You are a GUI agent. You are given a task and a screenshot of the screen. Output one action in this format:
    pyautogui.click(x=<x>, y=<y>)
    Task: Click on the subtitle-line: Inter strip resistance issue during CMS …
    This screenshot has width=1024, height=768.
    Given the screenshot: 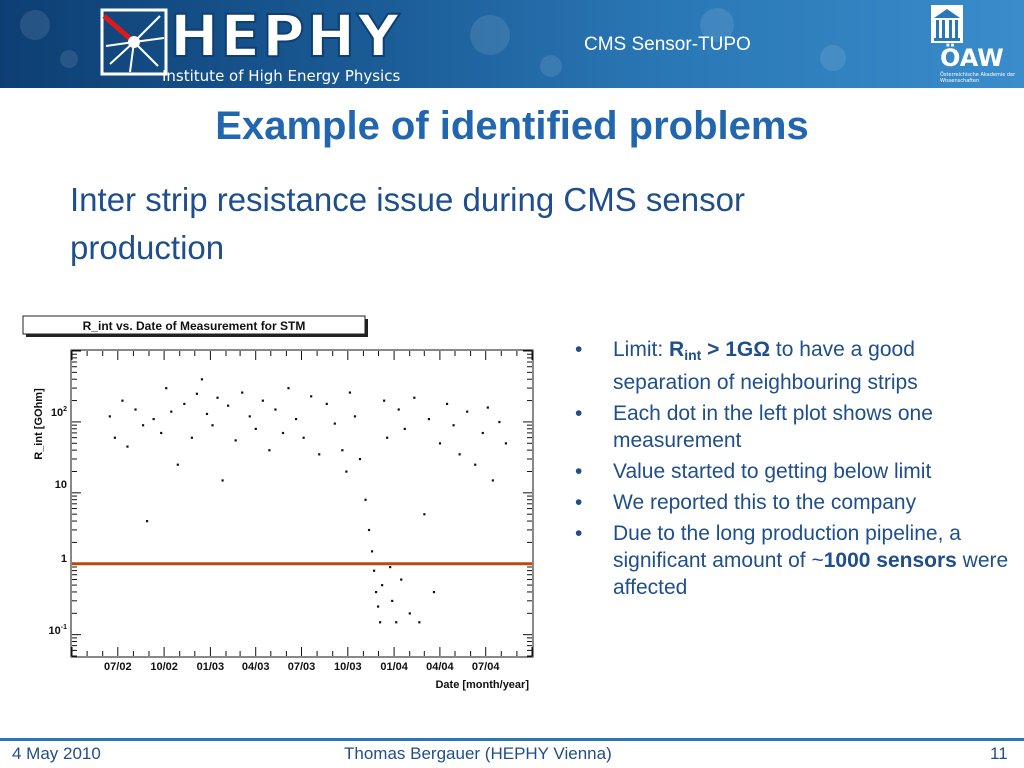 What is the action you would take?
    pyautogui.click(x=407, y=199)
    